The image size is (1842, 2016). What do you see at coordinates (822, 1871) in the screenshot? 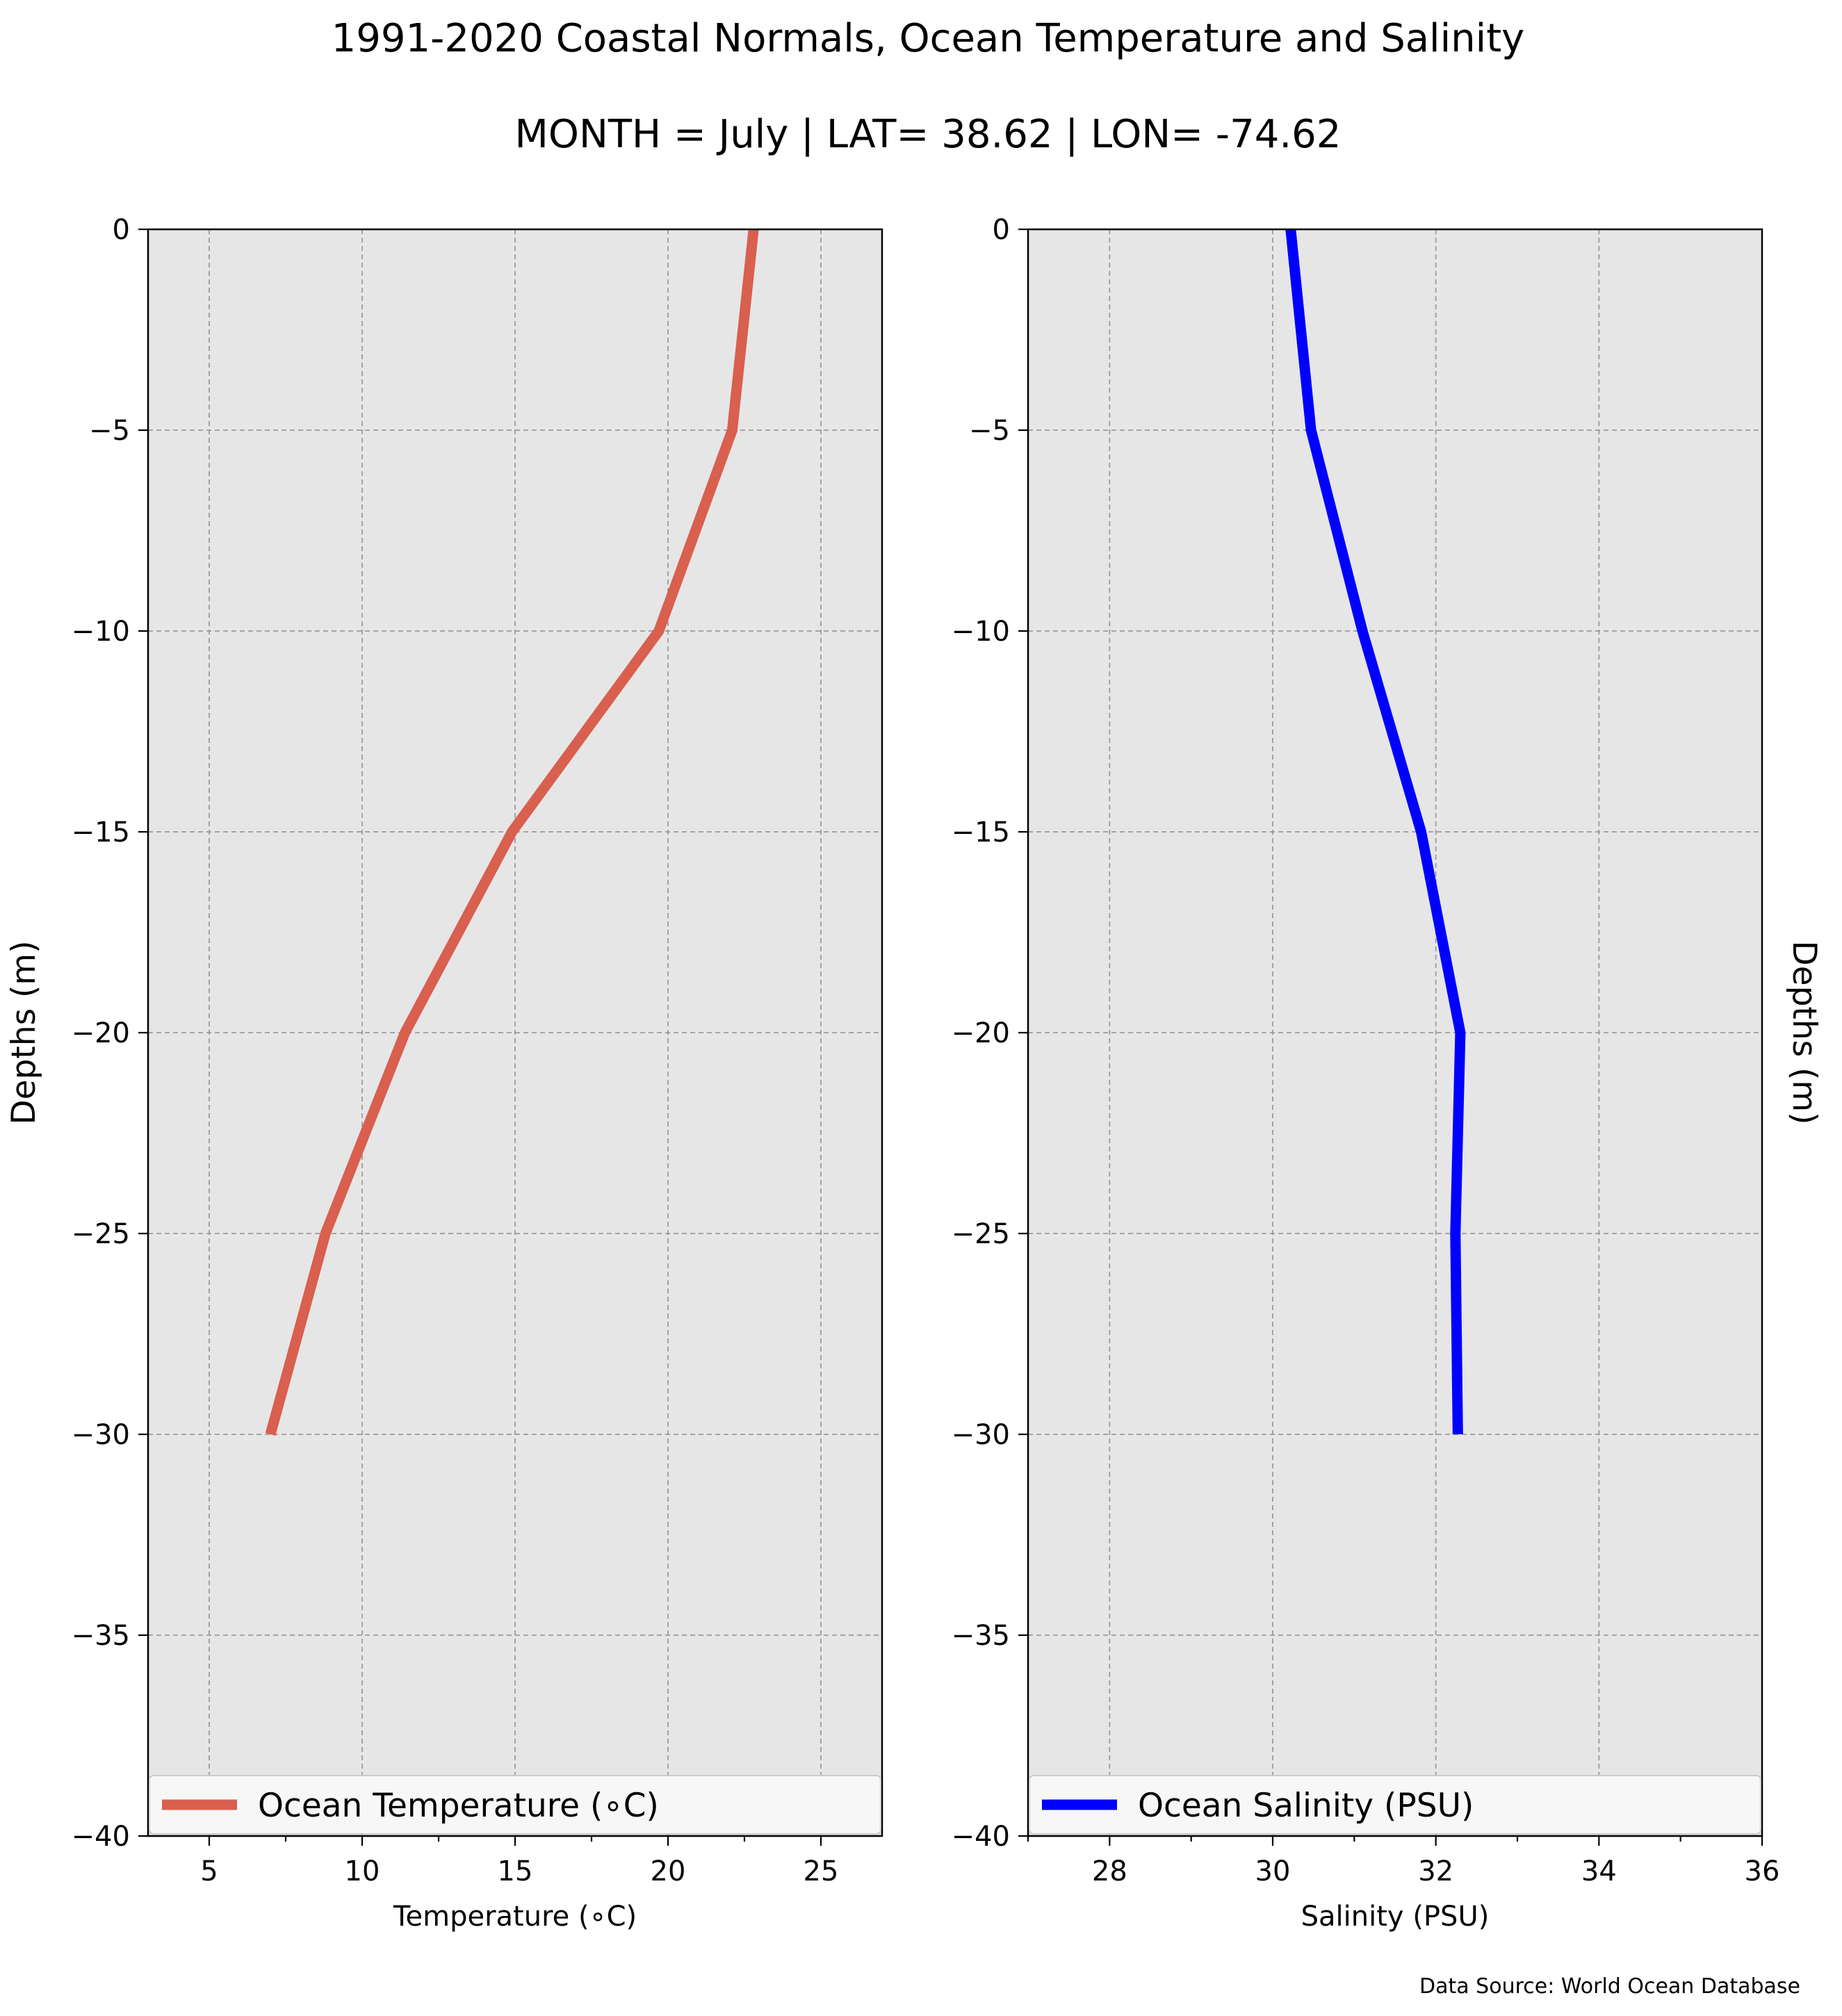
I see `x-tick-label: 25` at bounding box center [822, 1871].